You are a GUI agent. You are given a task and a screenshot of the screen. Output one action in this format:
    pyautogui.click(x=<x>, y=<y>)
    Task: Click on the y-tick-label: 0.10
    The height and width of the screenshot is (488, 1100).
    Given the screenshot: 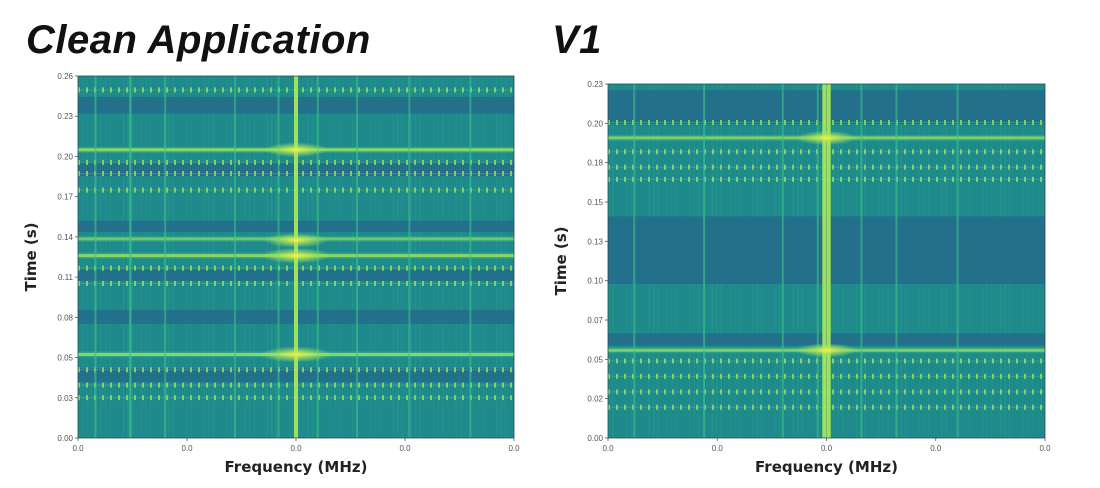 What is the action you would take?
    pyautogui.click(x=595, y=281)
    